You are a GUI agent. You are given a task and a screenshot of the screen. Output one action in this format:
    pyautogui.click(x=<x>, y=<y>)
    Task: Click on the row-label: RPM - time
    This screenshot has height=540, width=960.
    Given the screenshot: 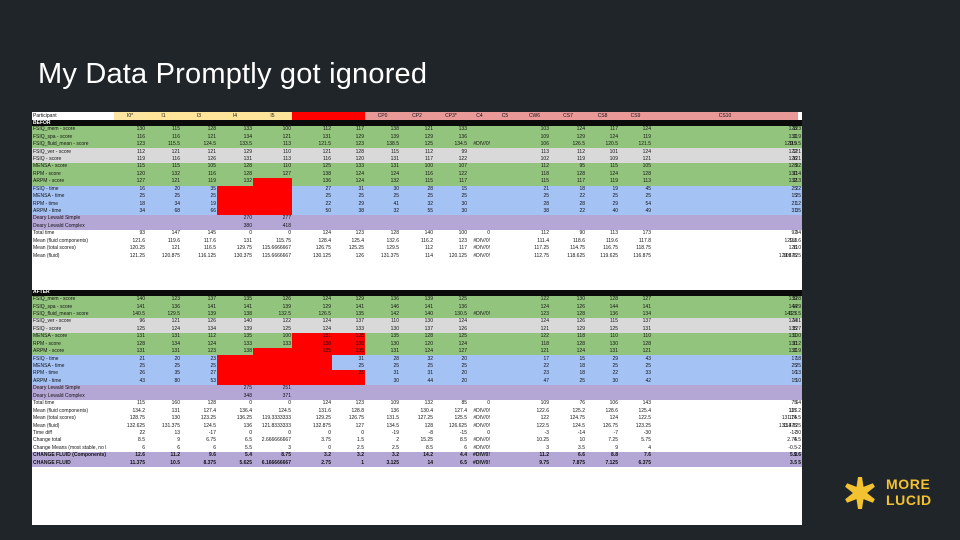 What is the action you would take?
    pyautogui.click(x=45, y=373)
    